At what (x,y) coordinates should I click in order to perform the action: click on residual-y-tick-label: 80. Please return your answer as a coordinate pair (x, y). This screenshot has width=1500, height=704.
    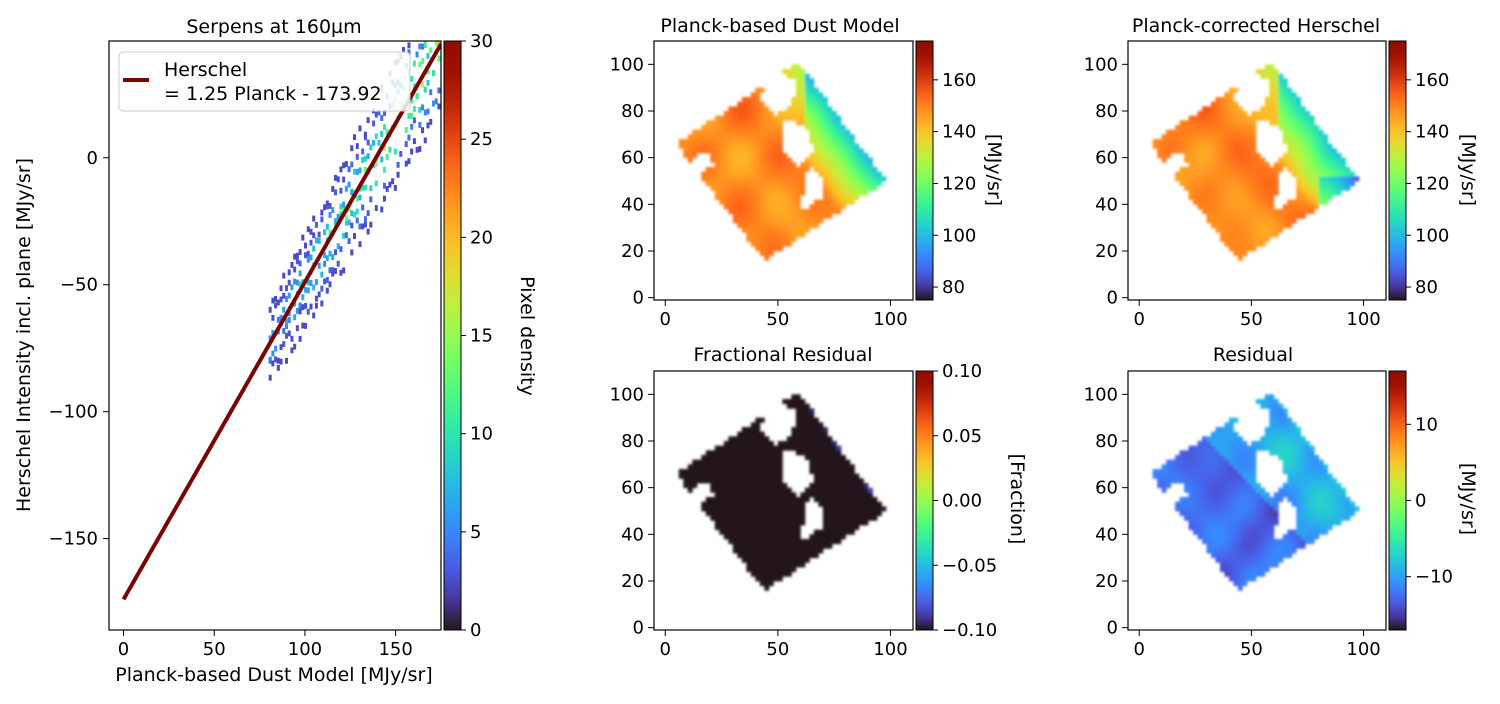
    Looking at the image, I should click on (1106, 441).